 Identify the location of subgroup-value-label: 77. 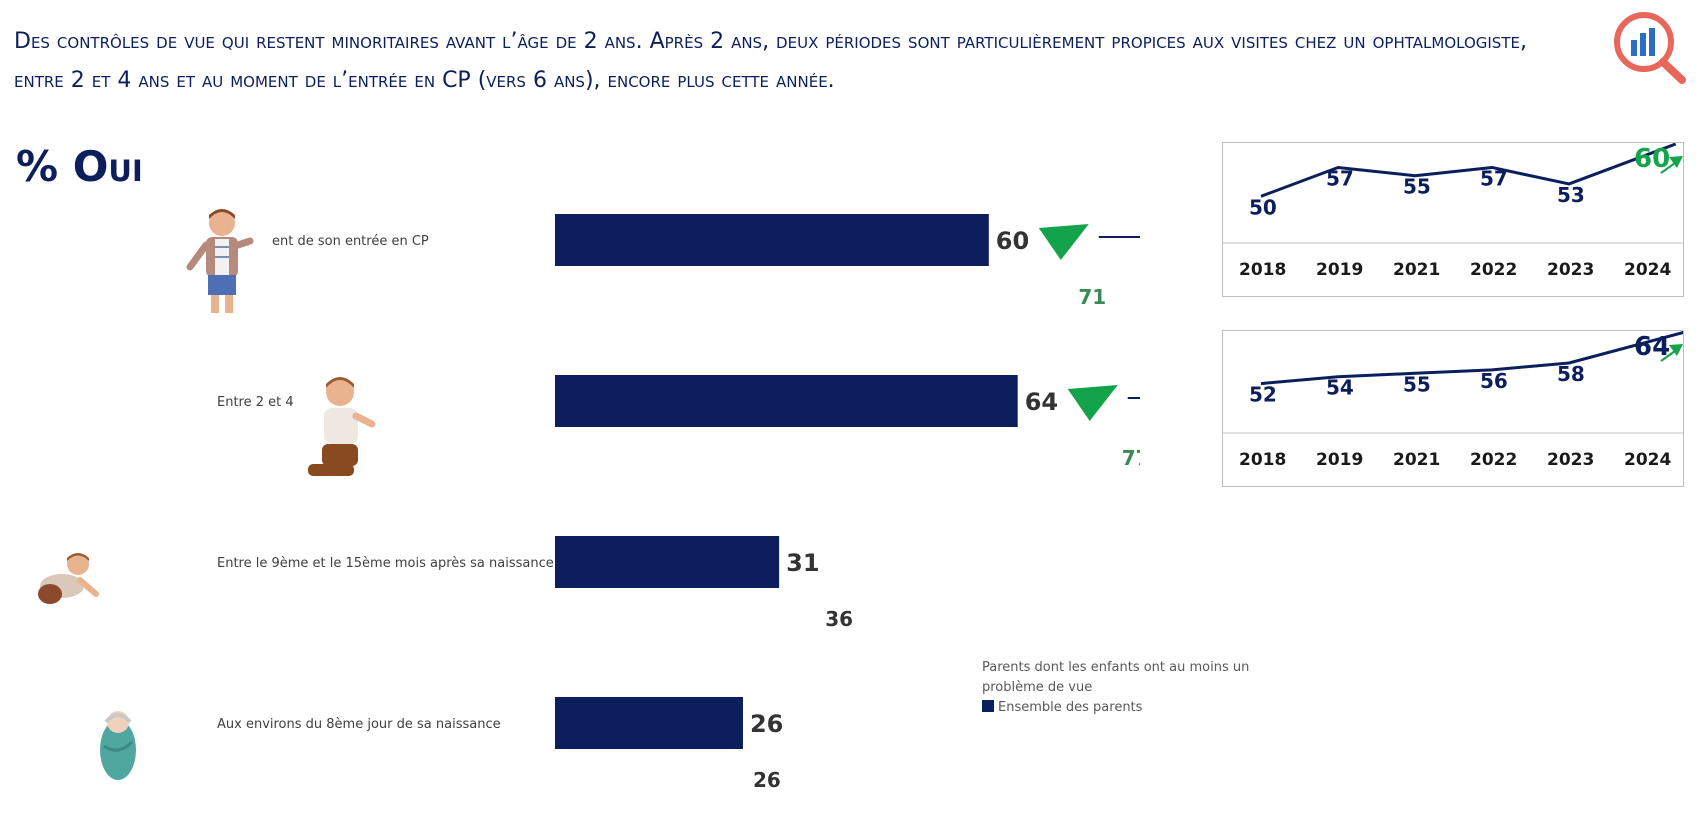
(1131, 458).